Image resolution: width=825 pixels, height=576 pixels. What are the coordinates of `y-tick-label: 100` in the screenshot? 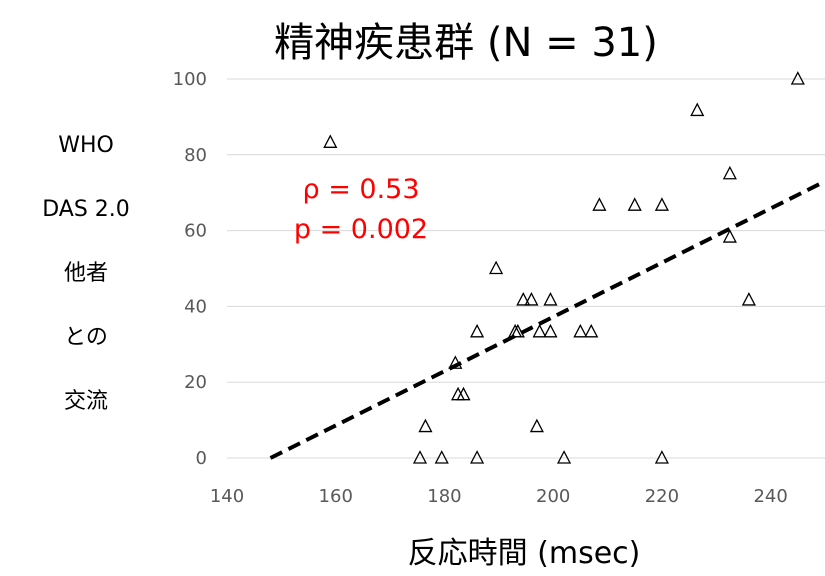 It's located at (190, 79).